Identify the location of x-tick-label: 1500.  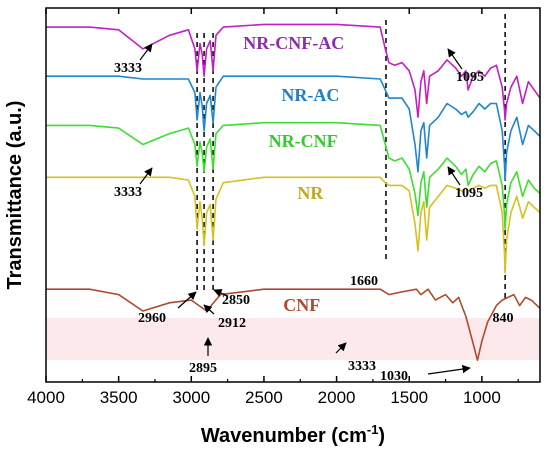
(409, 397).